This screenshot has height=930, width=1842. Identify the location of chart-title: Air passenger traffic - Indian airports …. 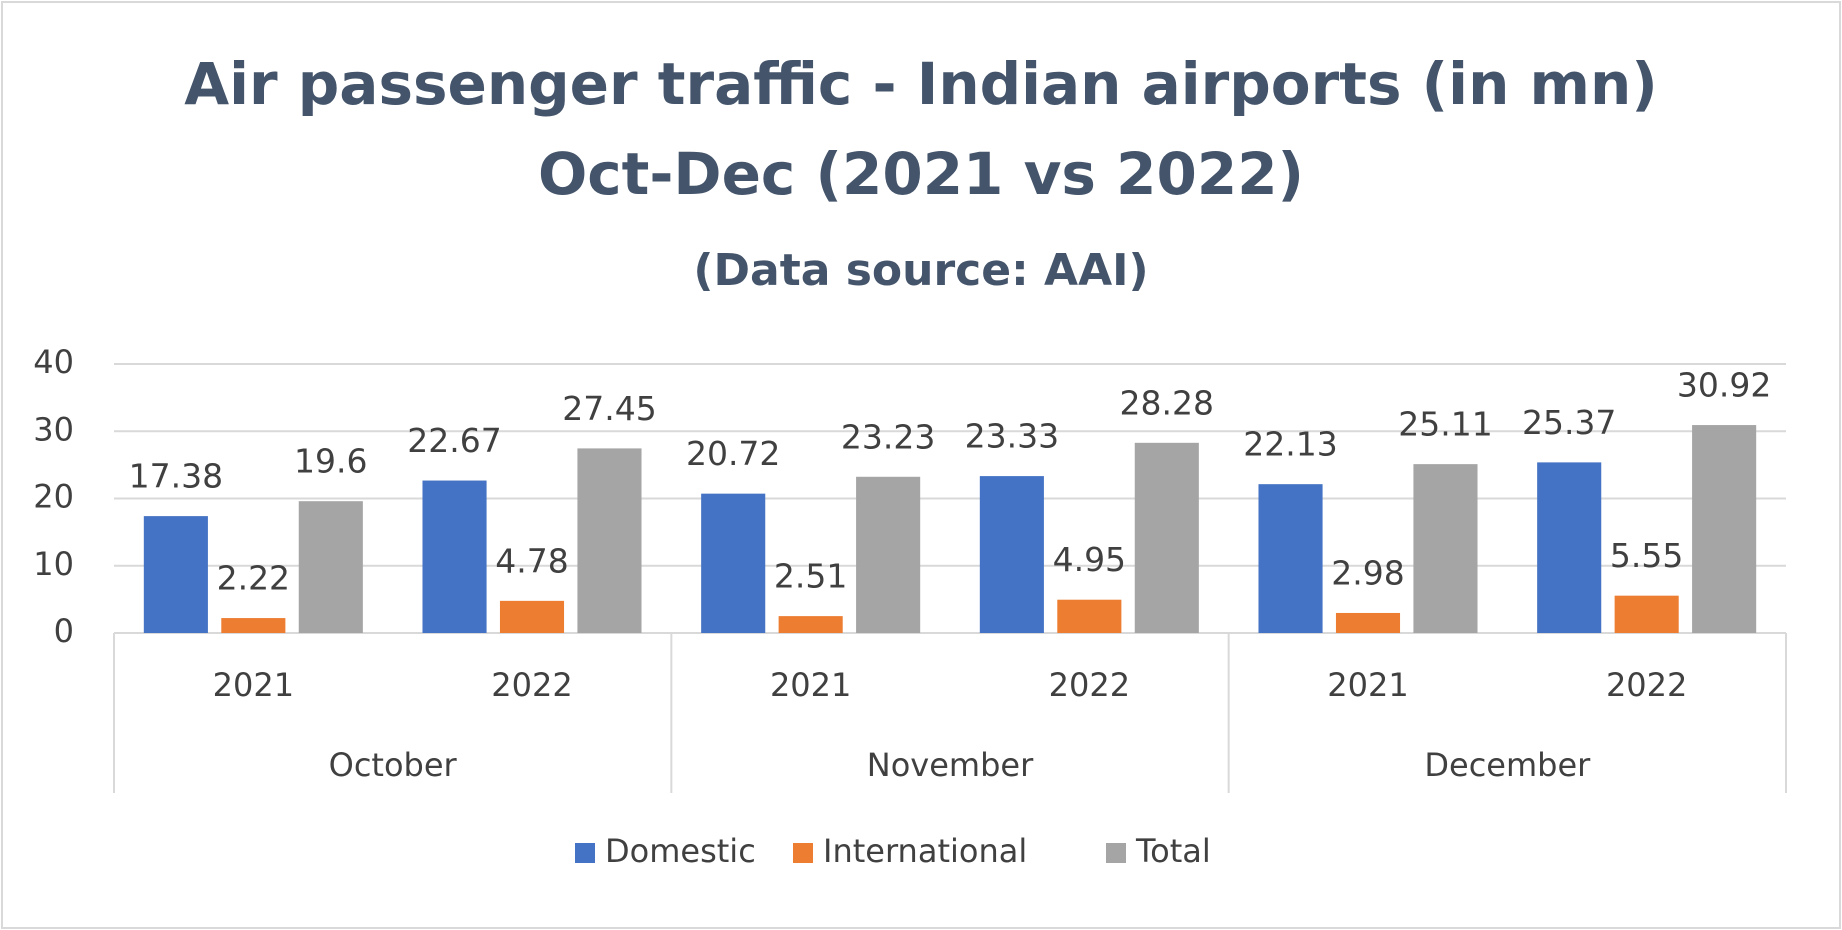
(921, 84).